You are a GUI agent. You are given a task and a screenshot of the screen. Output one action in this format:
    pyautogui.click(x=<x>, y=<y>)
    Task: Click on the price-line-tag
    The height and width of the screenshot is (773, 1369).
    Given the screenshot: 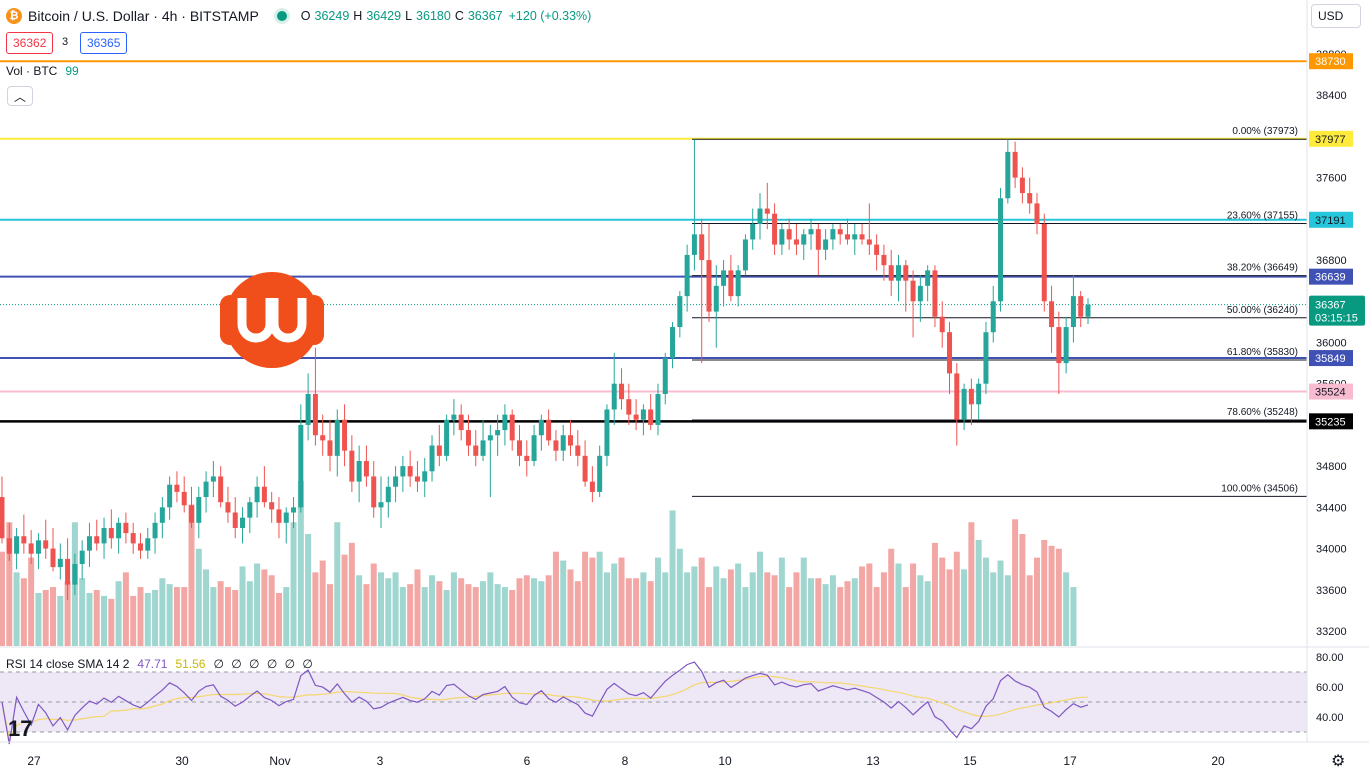 What is the action you would take?
    pyautogui.click(x=1331, y=391)
    